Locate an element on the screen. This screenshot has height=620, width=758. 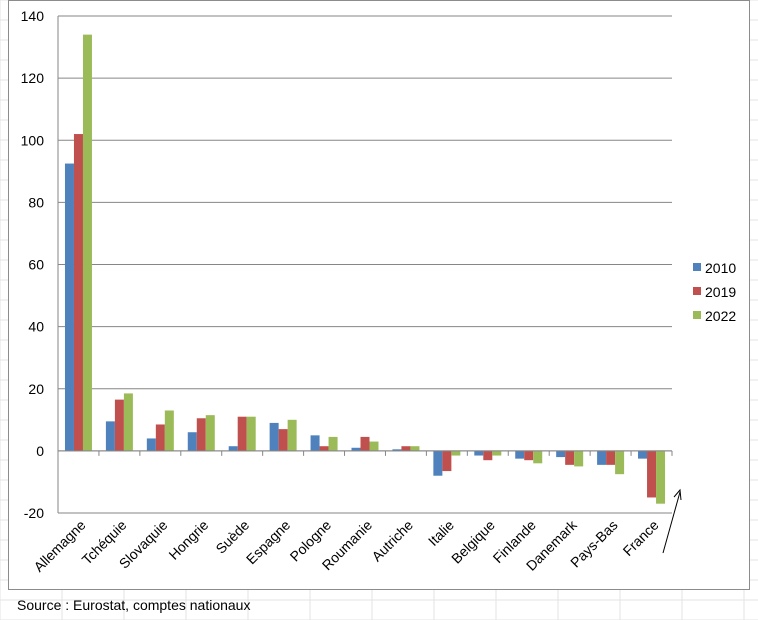
bar-2010-espagne is located at coordinates (274, 436).